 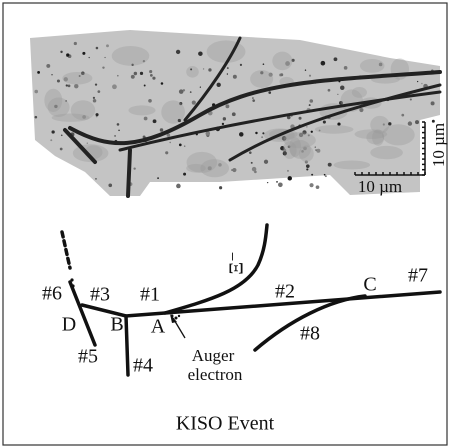 What do you see at coordinates (158, 327) in the screenshot?
I see `vertex-label: A` at bounding box center [158, 327].